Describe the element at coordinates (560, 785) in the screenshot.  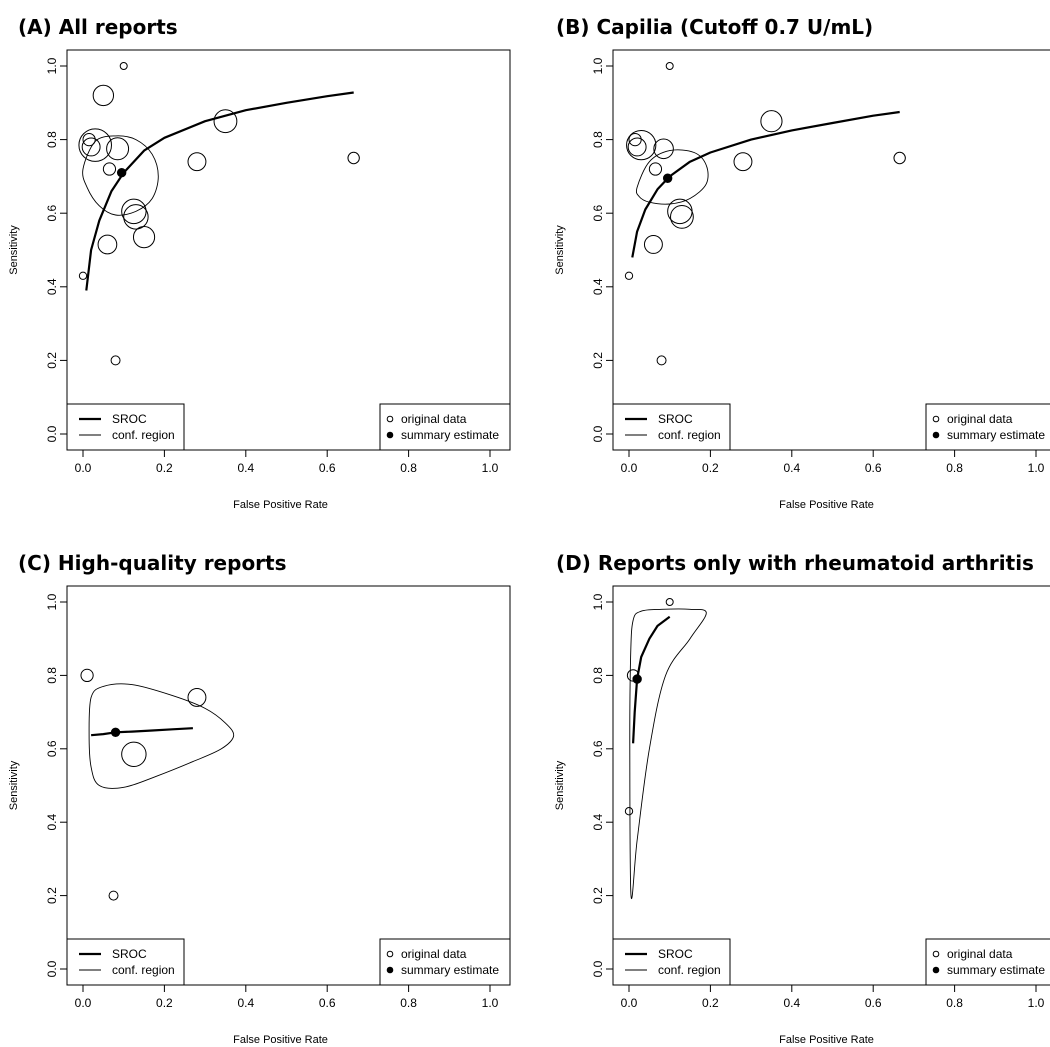
I see `y-axis-label: Sensitivity` at that location.